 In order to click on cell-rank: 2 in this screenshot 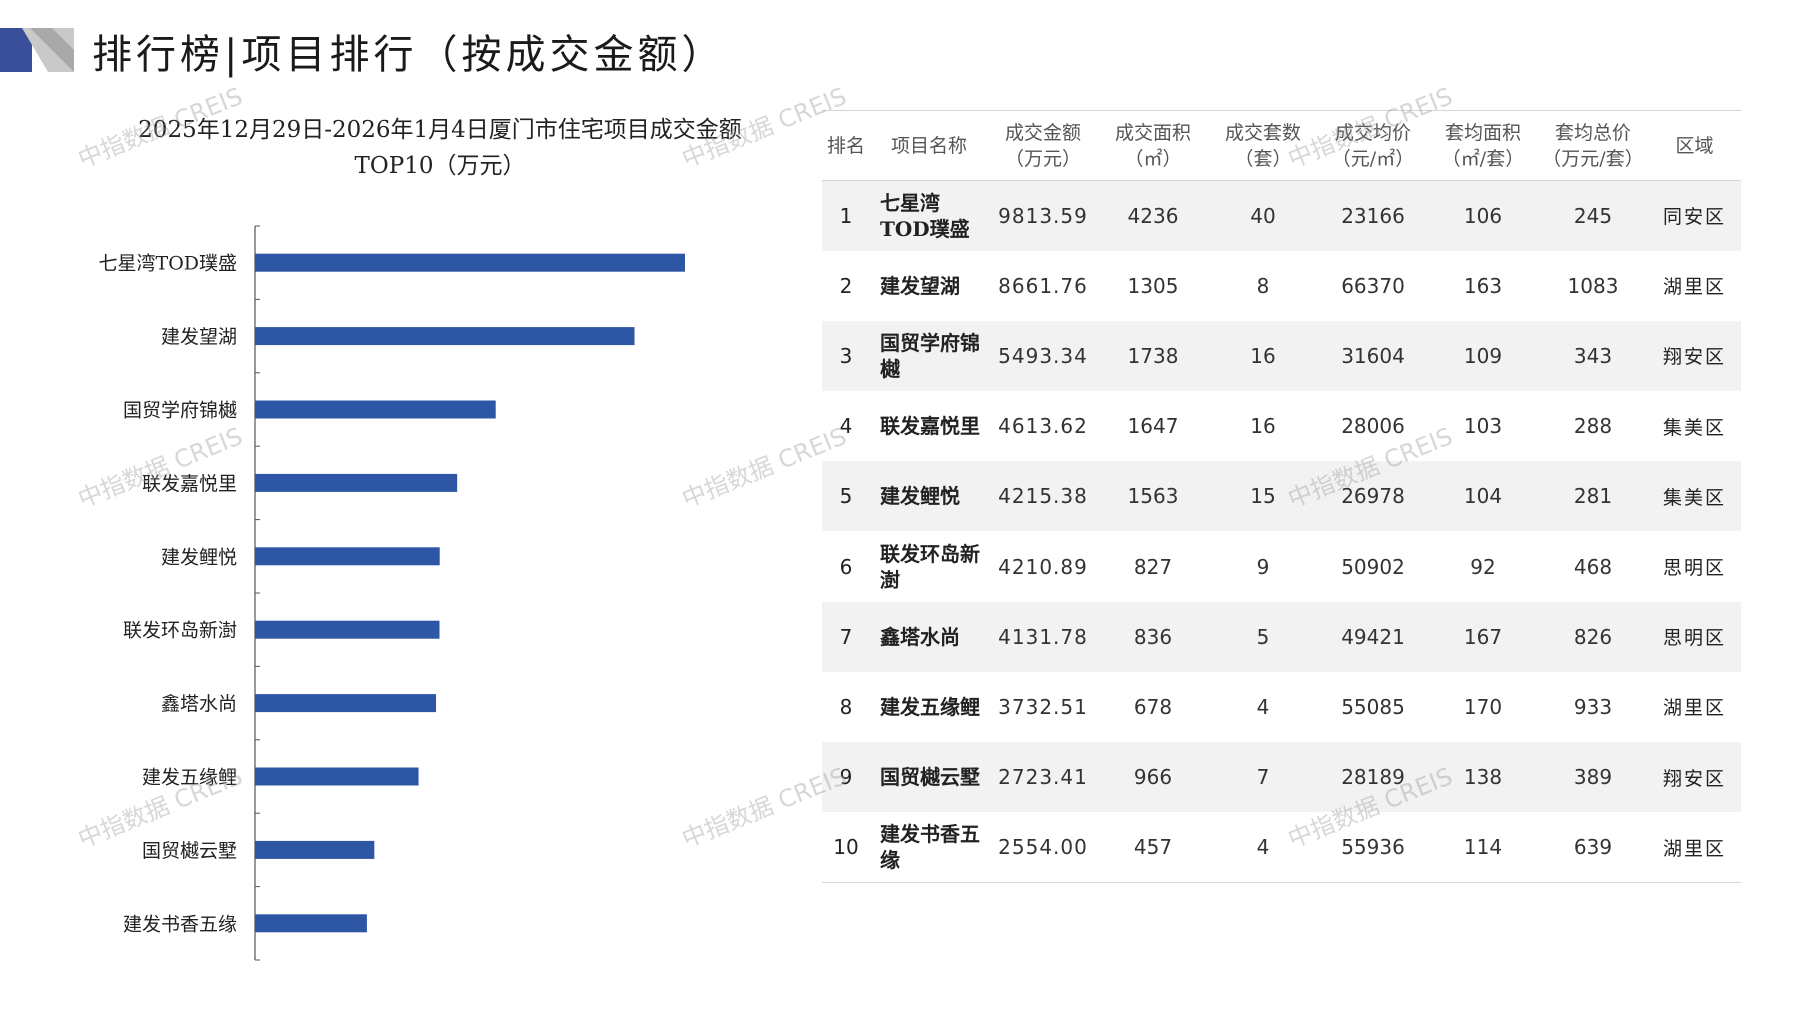, I will do `click(846, 285)`.